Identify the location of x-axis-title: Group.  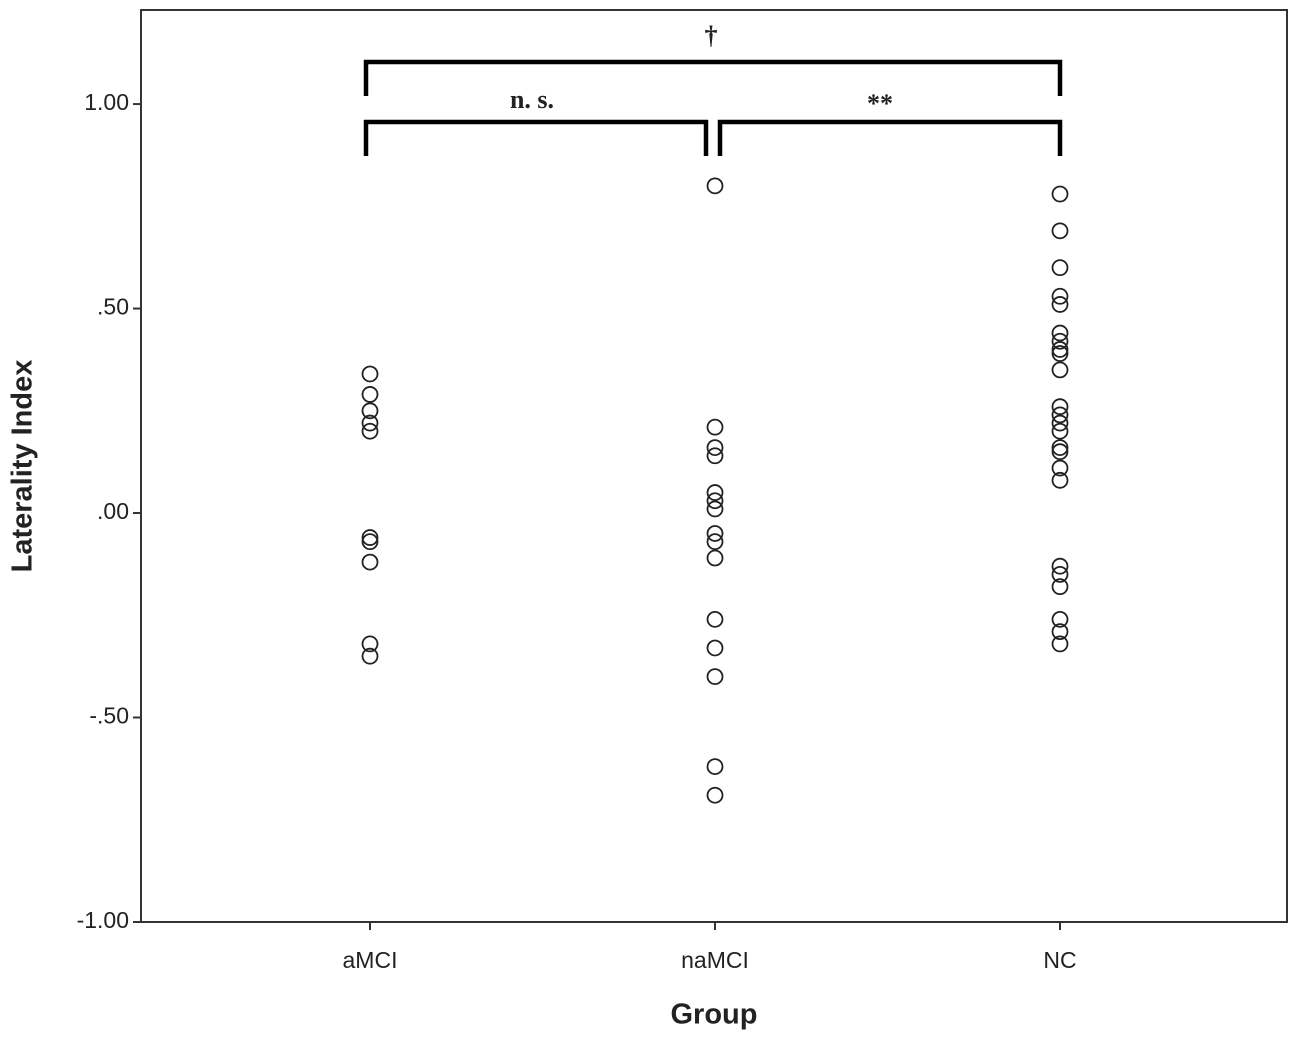
(714, 1015).